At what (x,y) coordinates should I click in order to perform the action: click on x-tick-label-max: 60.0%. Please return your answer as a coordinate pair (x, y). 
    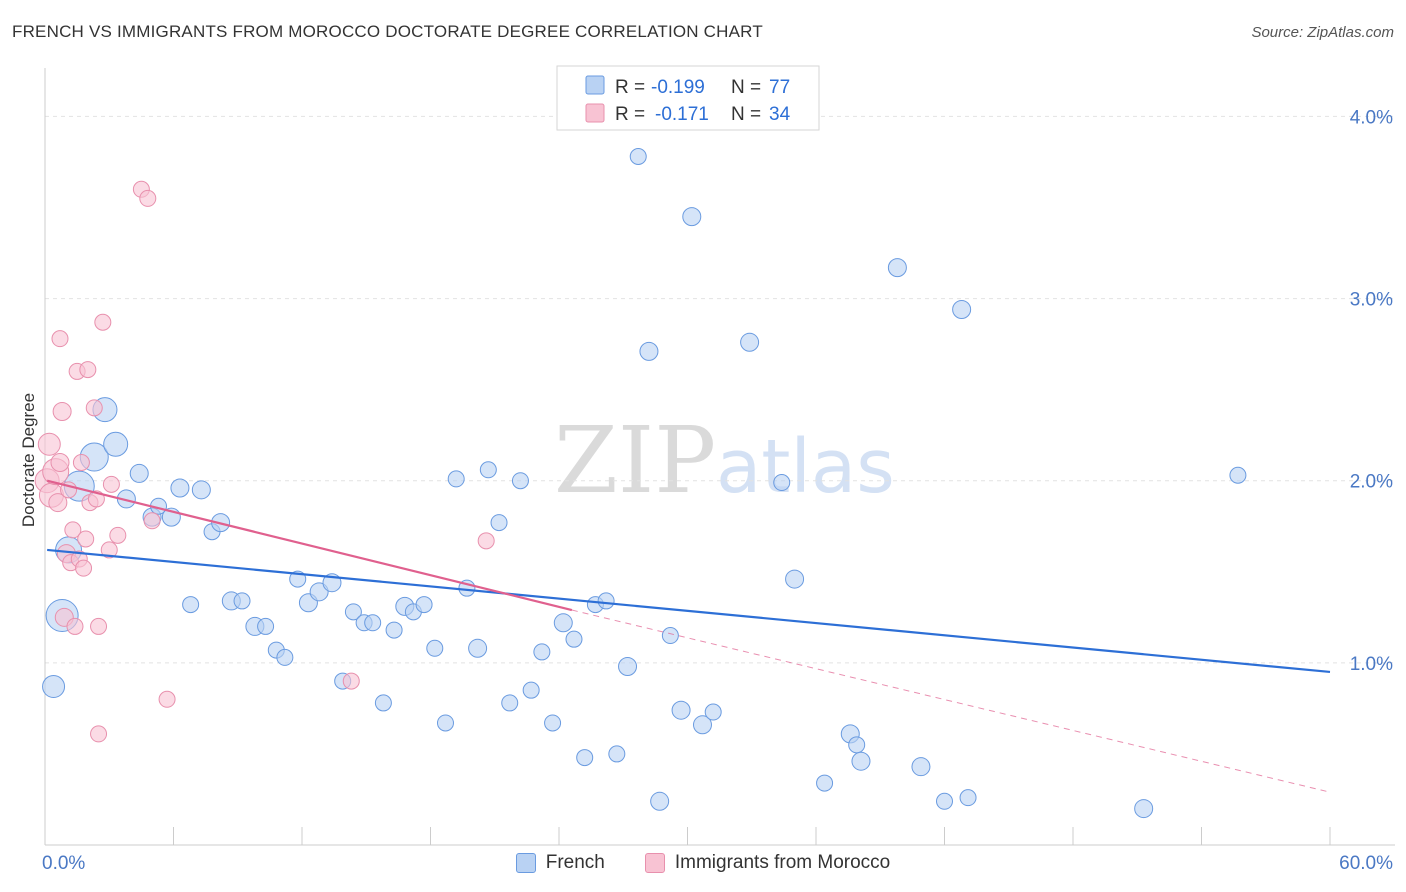
    Looking at the image, I should click on (1366, 863).